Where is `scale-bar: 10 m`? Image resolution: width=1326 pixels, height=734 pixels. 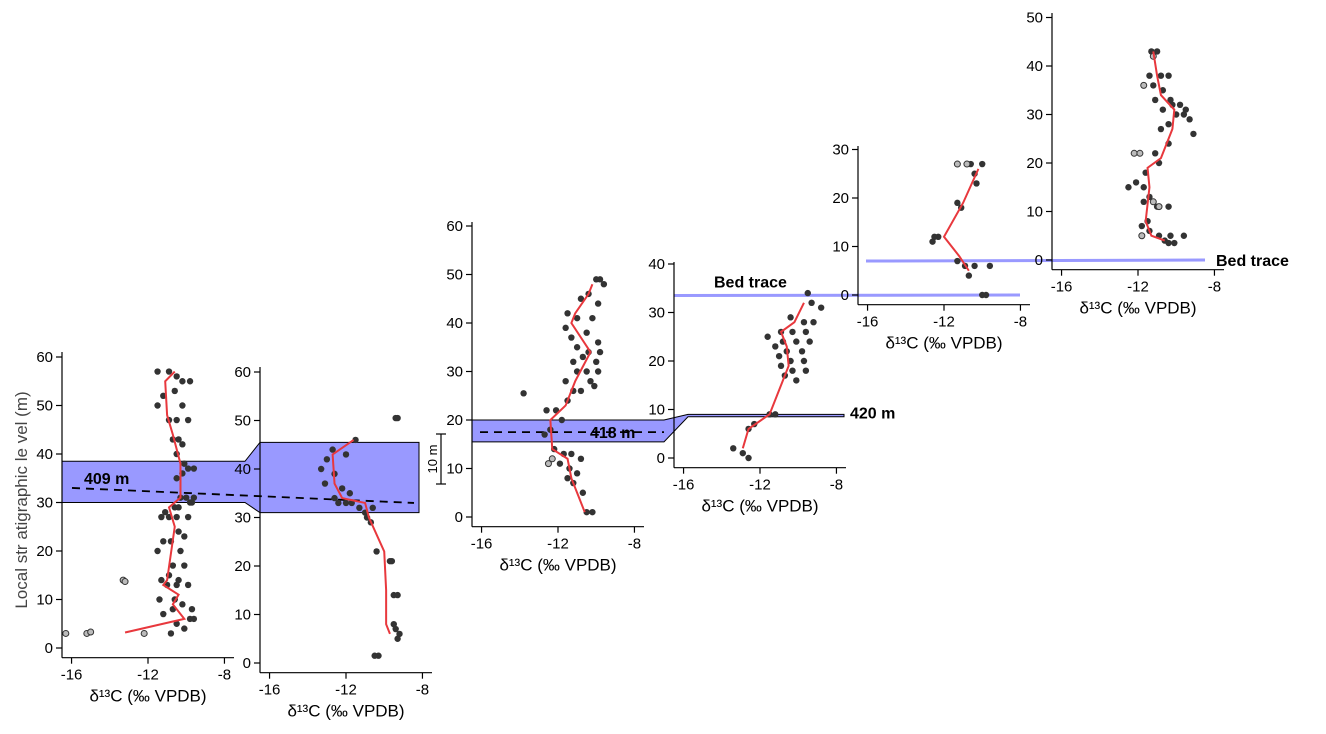 scale-bar: 10 m is located at coordinates (435, 459).